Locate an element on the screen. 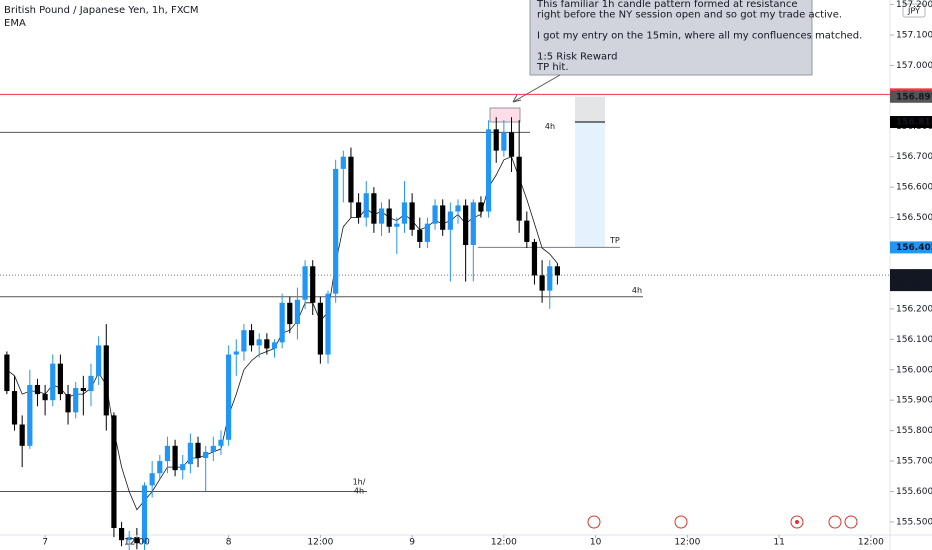 The width and height of the screenshot is (932, 550). y-tick-label: 155.500 is located at coordinates (914, 522).